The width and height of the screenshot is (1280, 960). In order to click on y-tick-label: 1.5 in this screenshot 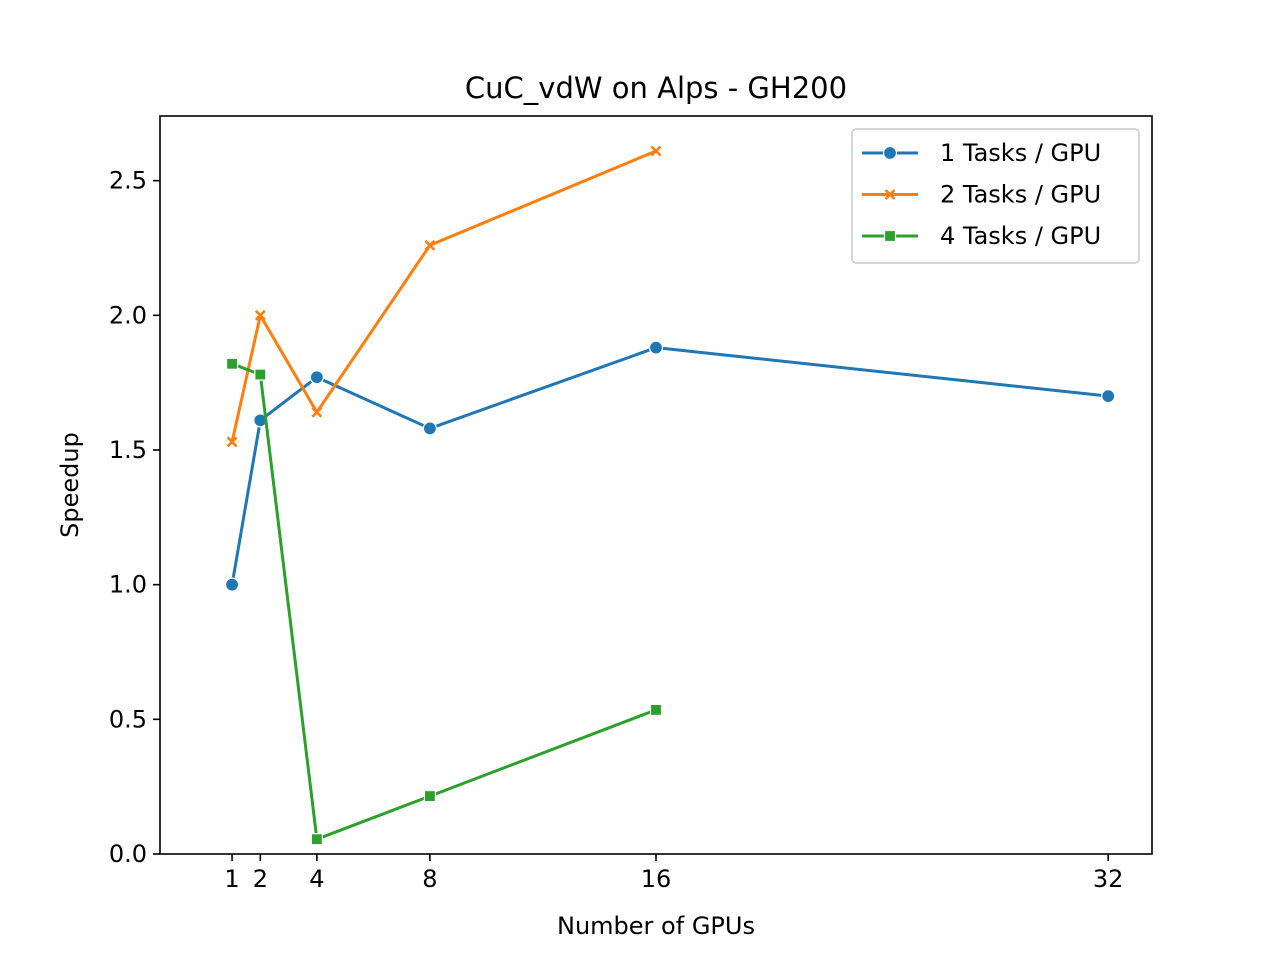, I will do `click(128, 450)`.